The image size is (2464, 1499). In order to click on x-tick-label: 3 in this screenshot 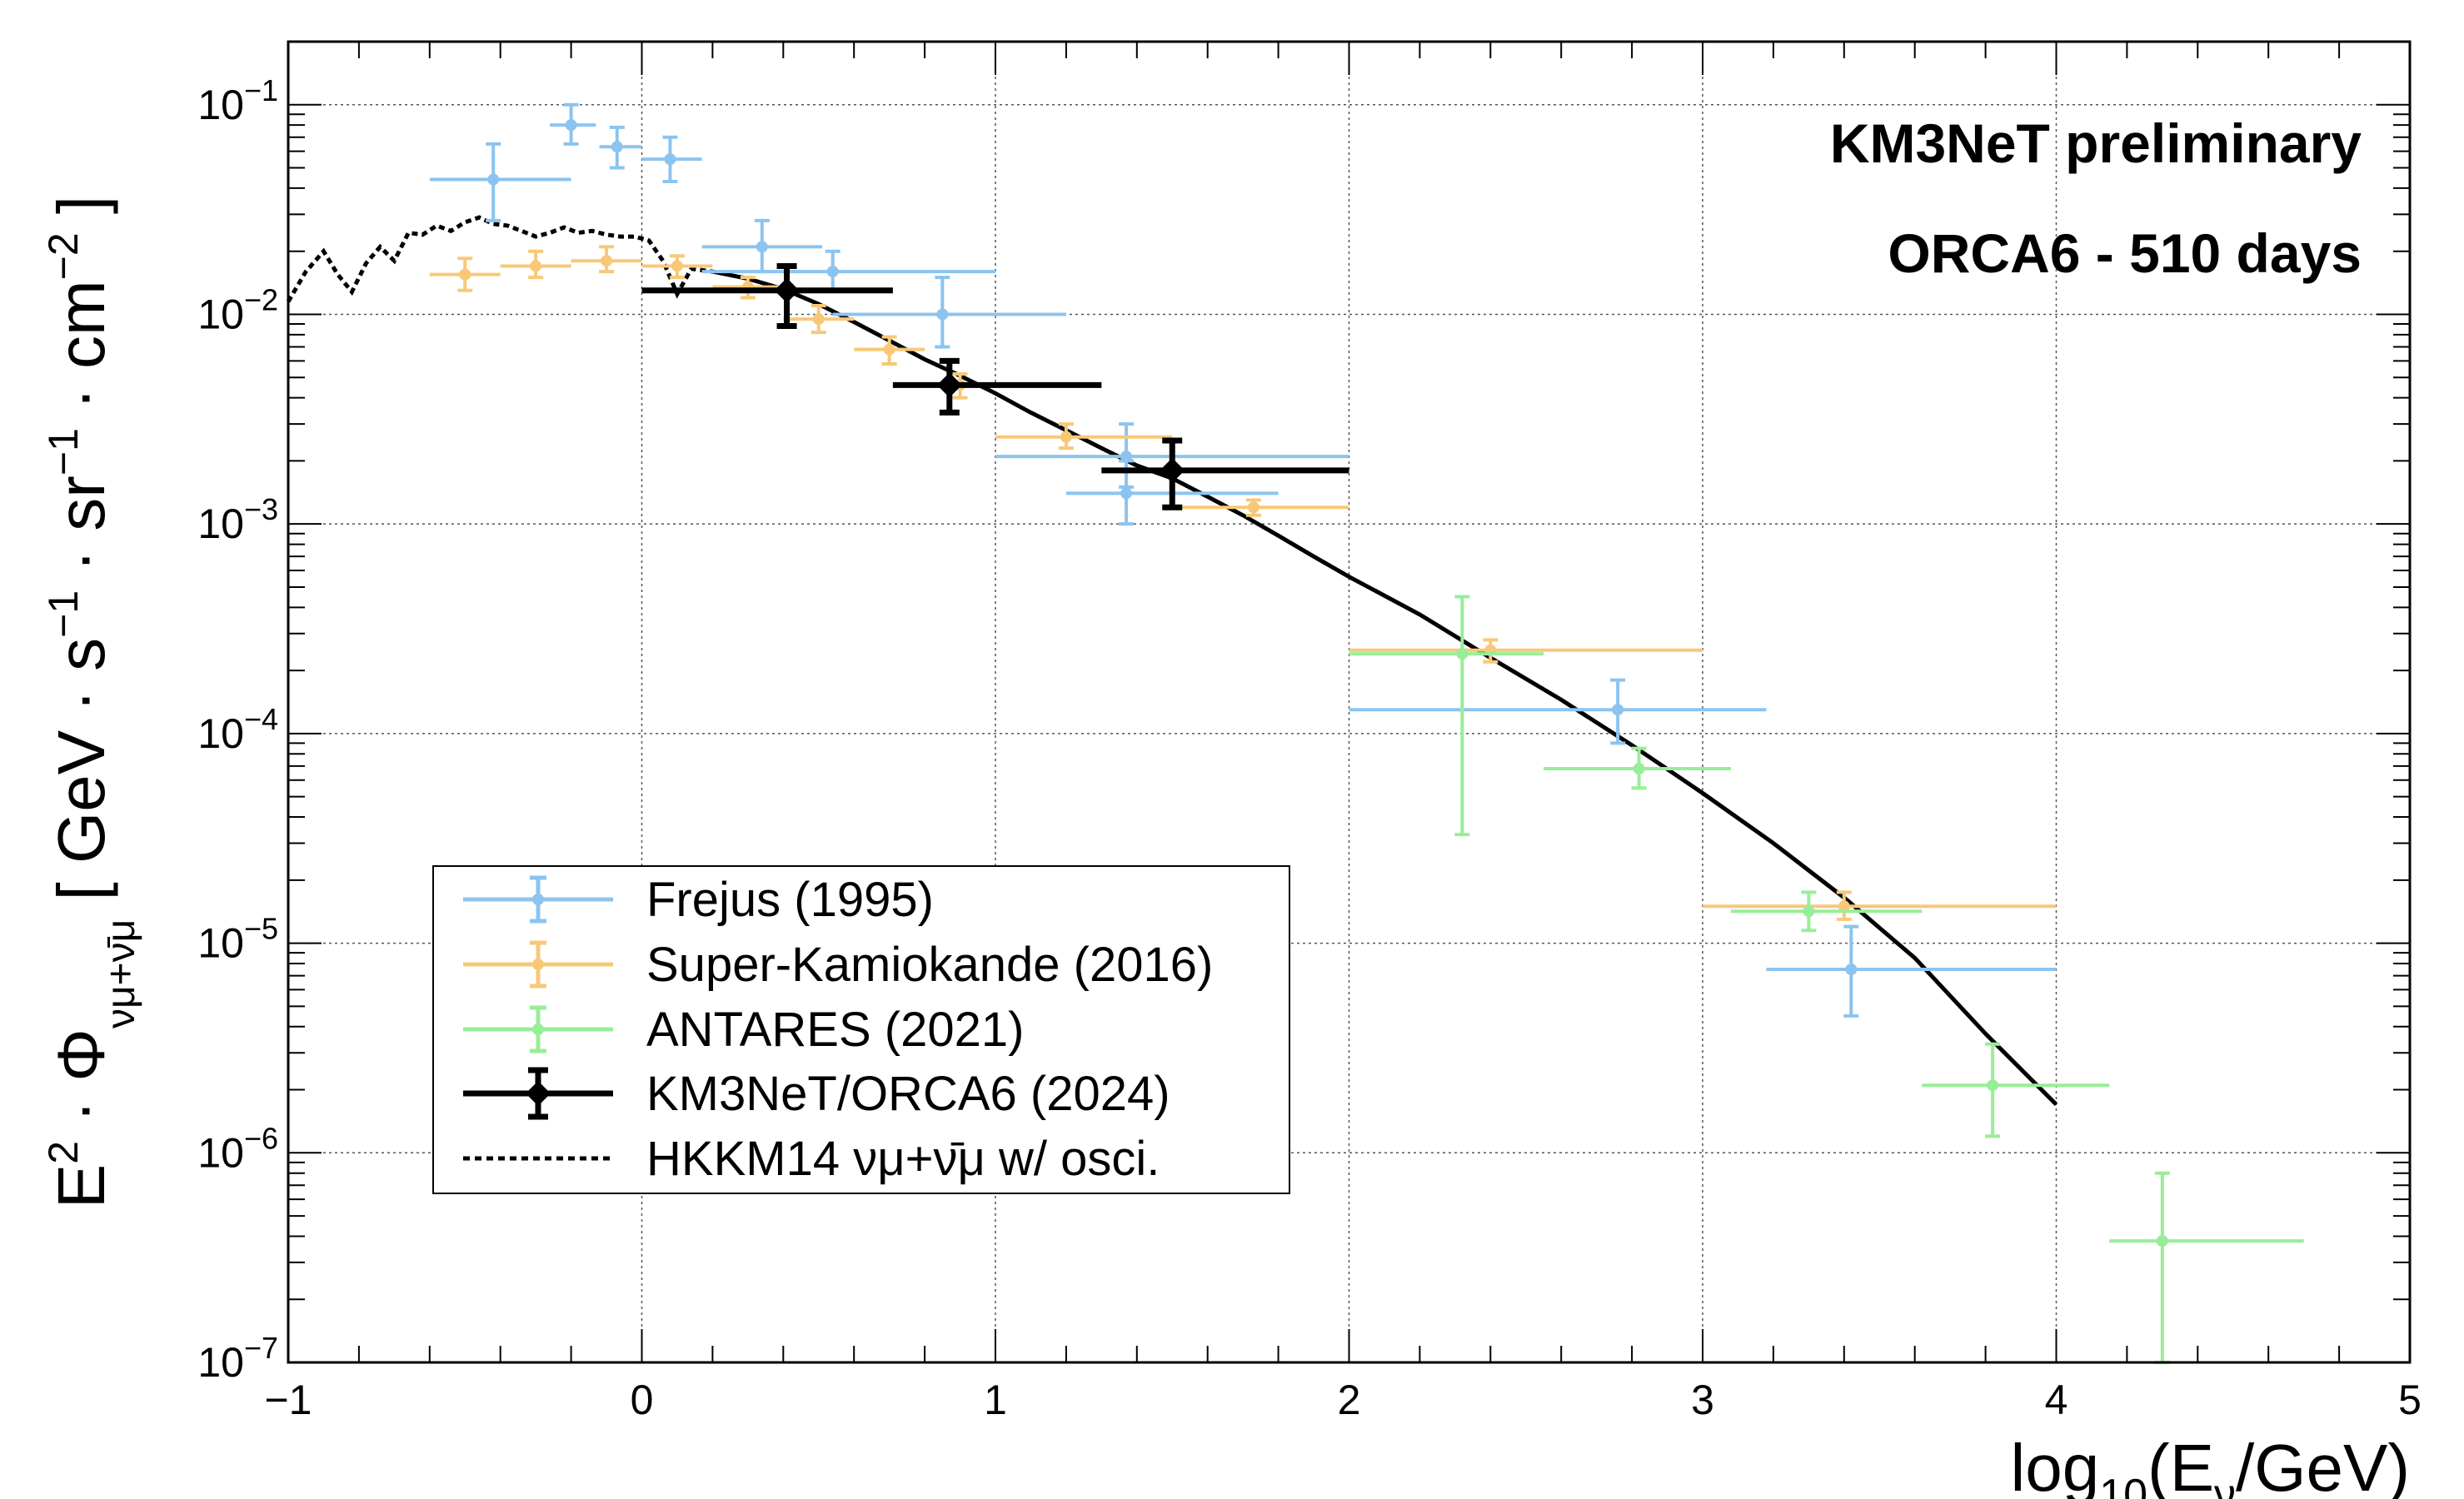, I will do `click(1702, 1400)`.